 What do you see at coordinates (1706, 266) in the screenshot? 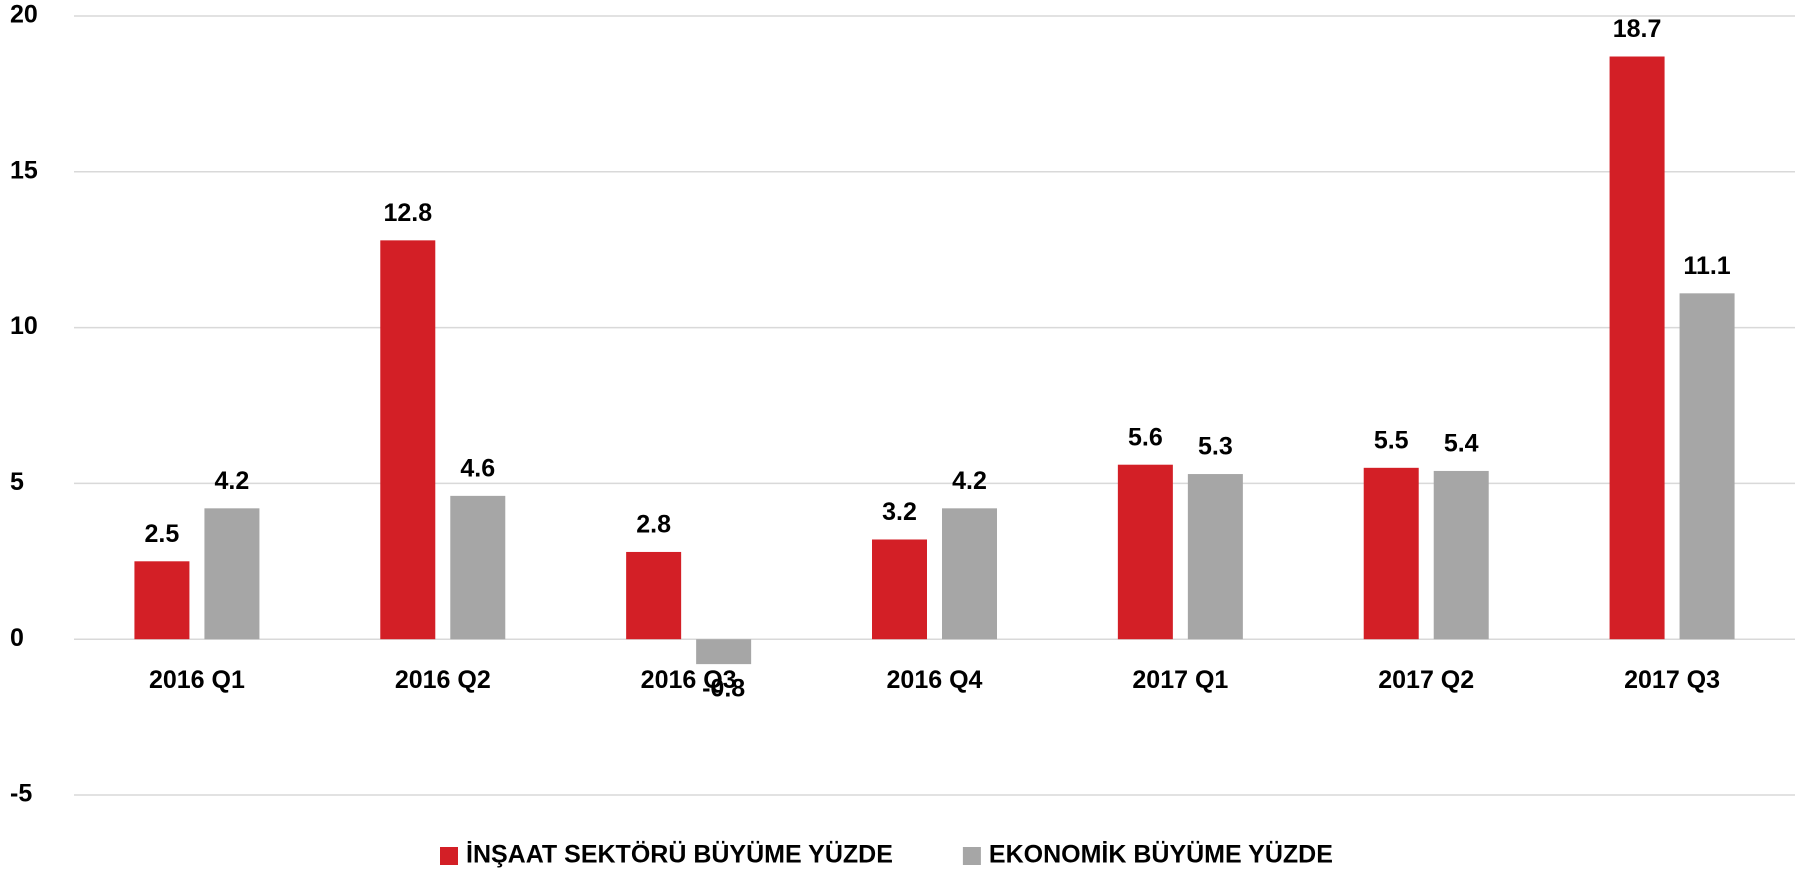
I see `value-label: 11.1` at bounding box center [1706, 266].